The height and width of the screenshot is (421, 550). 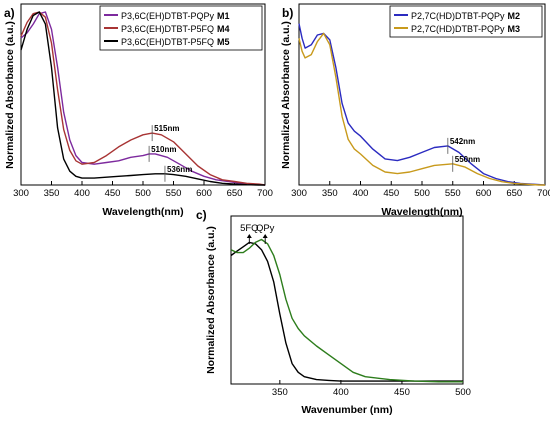 What do you see at coordinates (201, 215) in the screenshot?
I see `chart-c-panel-label: c)` at bounding box center [201, 215].